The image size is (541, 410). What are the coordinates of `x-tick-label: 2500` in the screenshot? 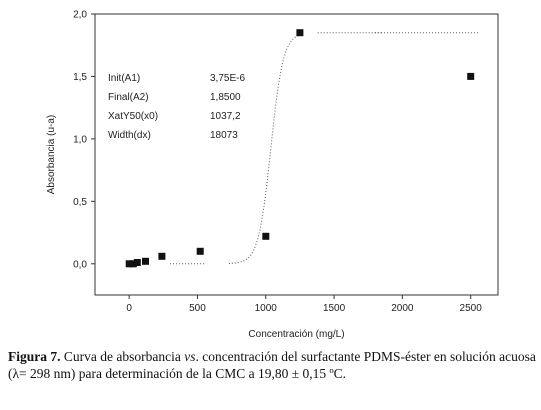 It's located at (471, 308).